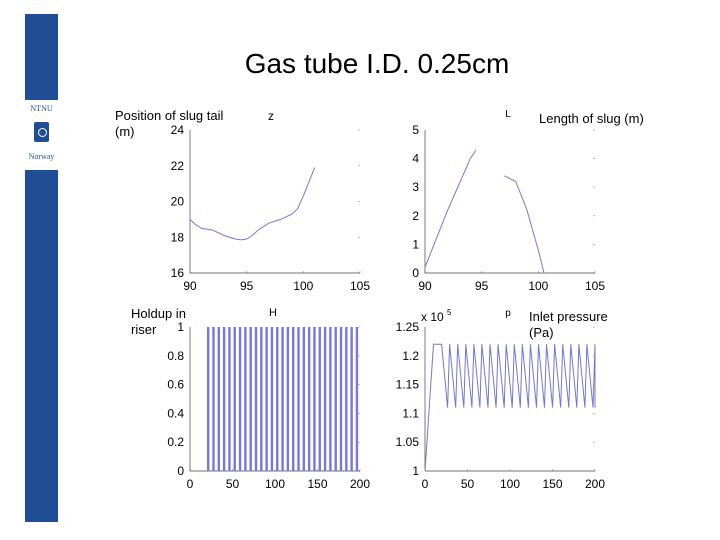  I want to click on chart-2-x-tick-label: 105, so click(595, 286).